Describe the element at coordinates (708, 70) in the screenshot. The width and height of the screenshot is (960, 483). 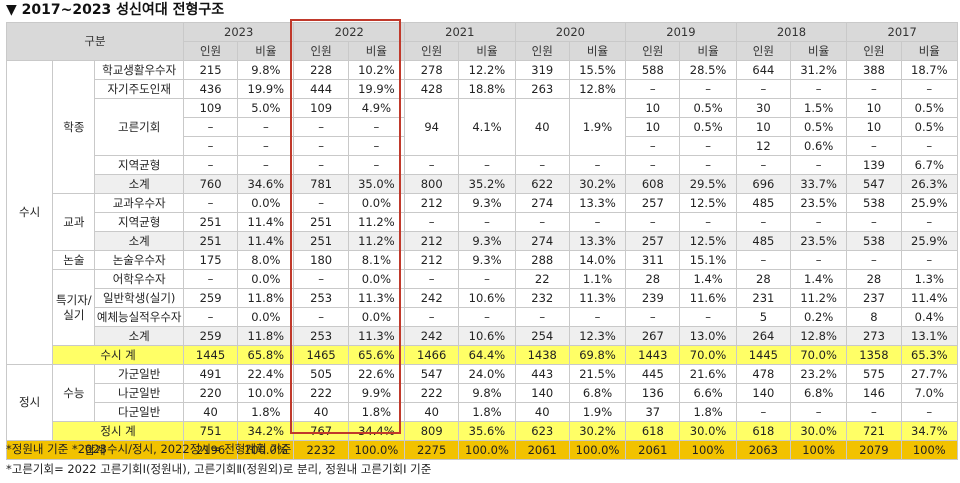
I see `table-cell: 28.5%` at that location.